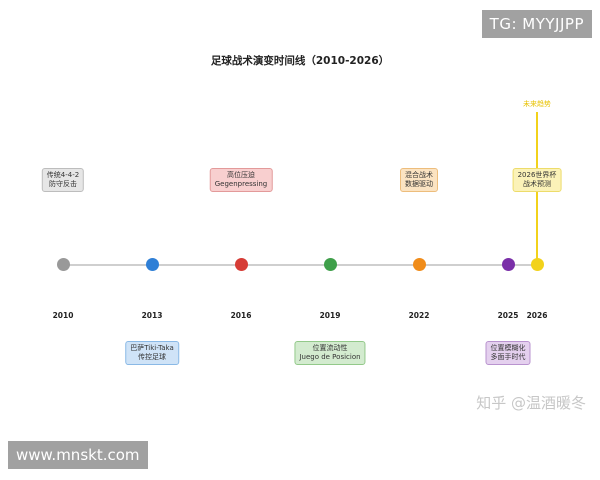 The image size is (600, 480). I want to click on timeline-axis, so click(300, 265).